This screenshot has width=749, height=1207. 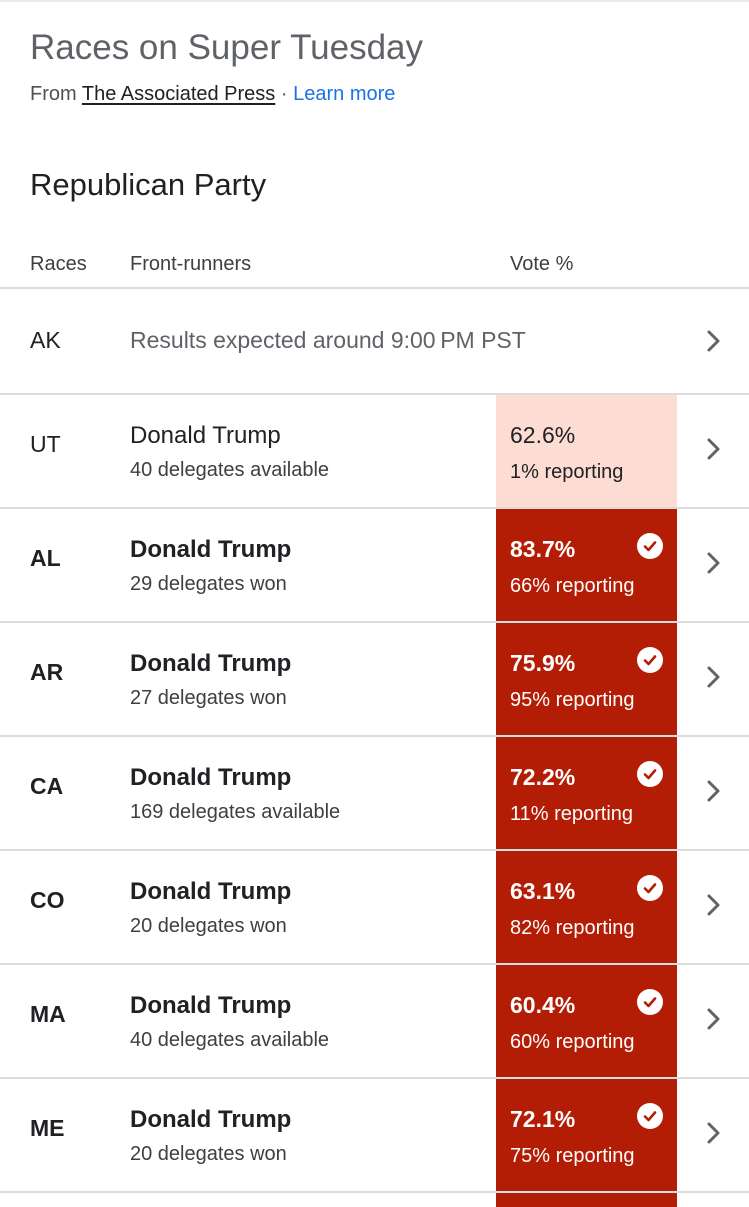 I want to click on vote-percent: 83.7%, so click(x=543, y=549).